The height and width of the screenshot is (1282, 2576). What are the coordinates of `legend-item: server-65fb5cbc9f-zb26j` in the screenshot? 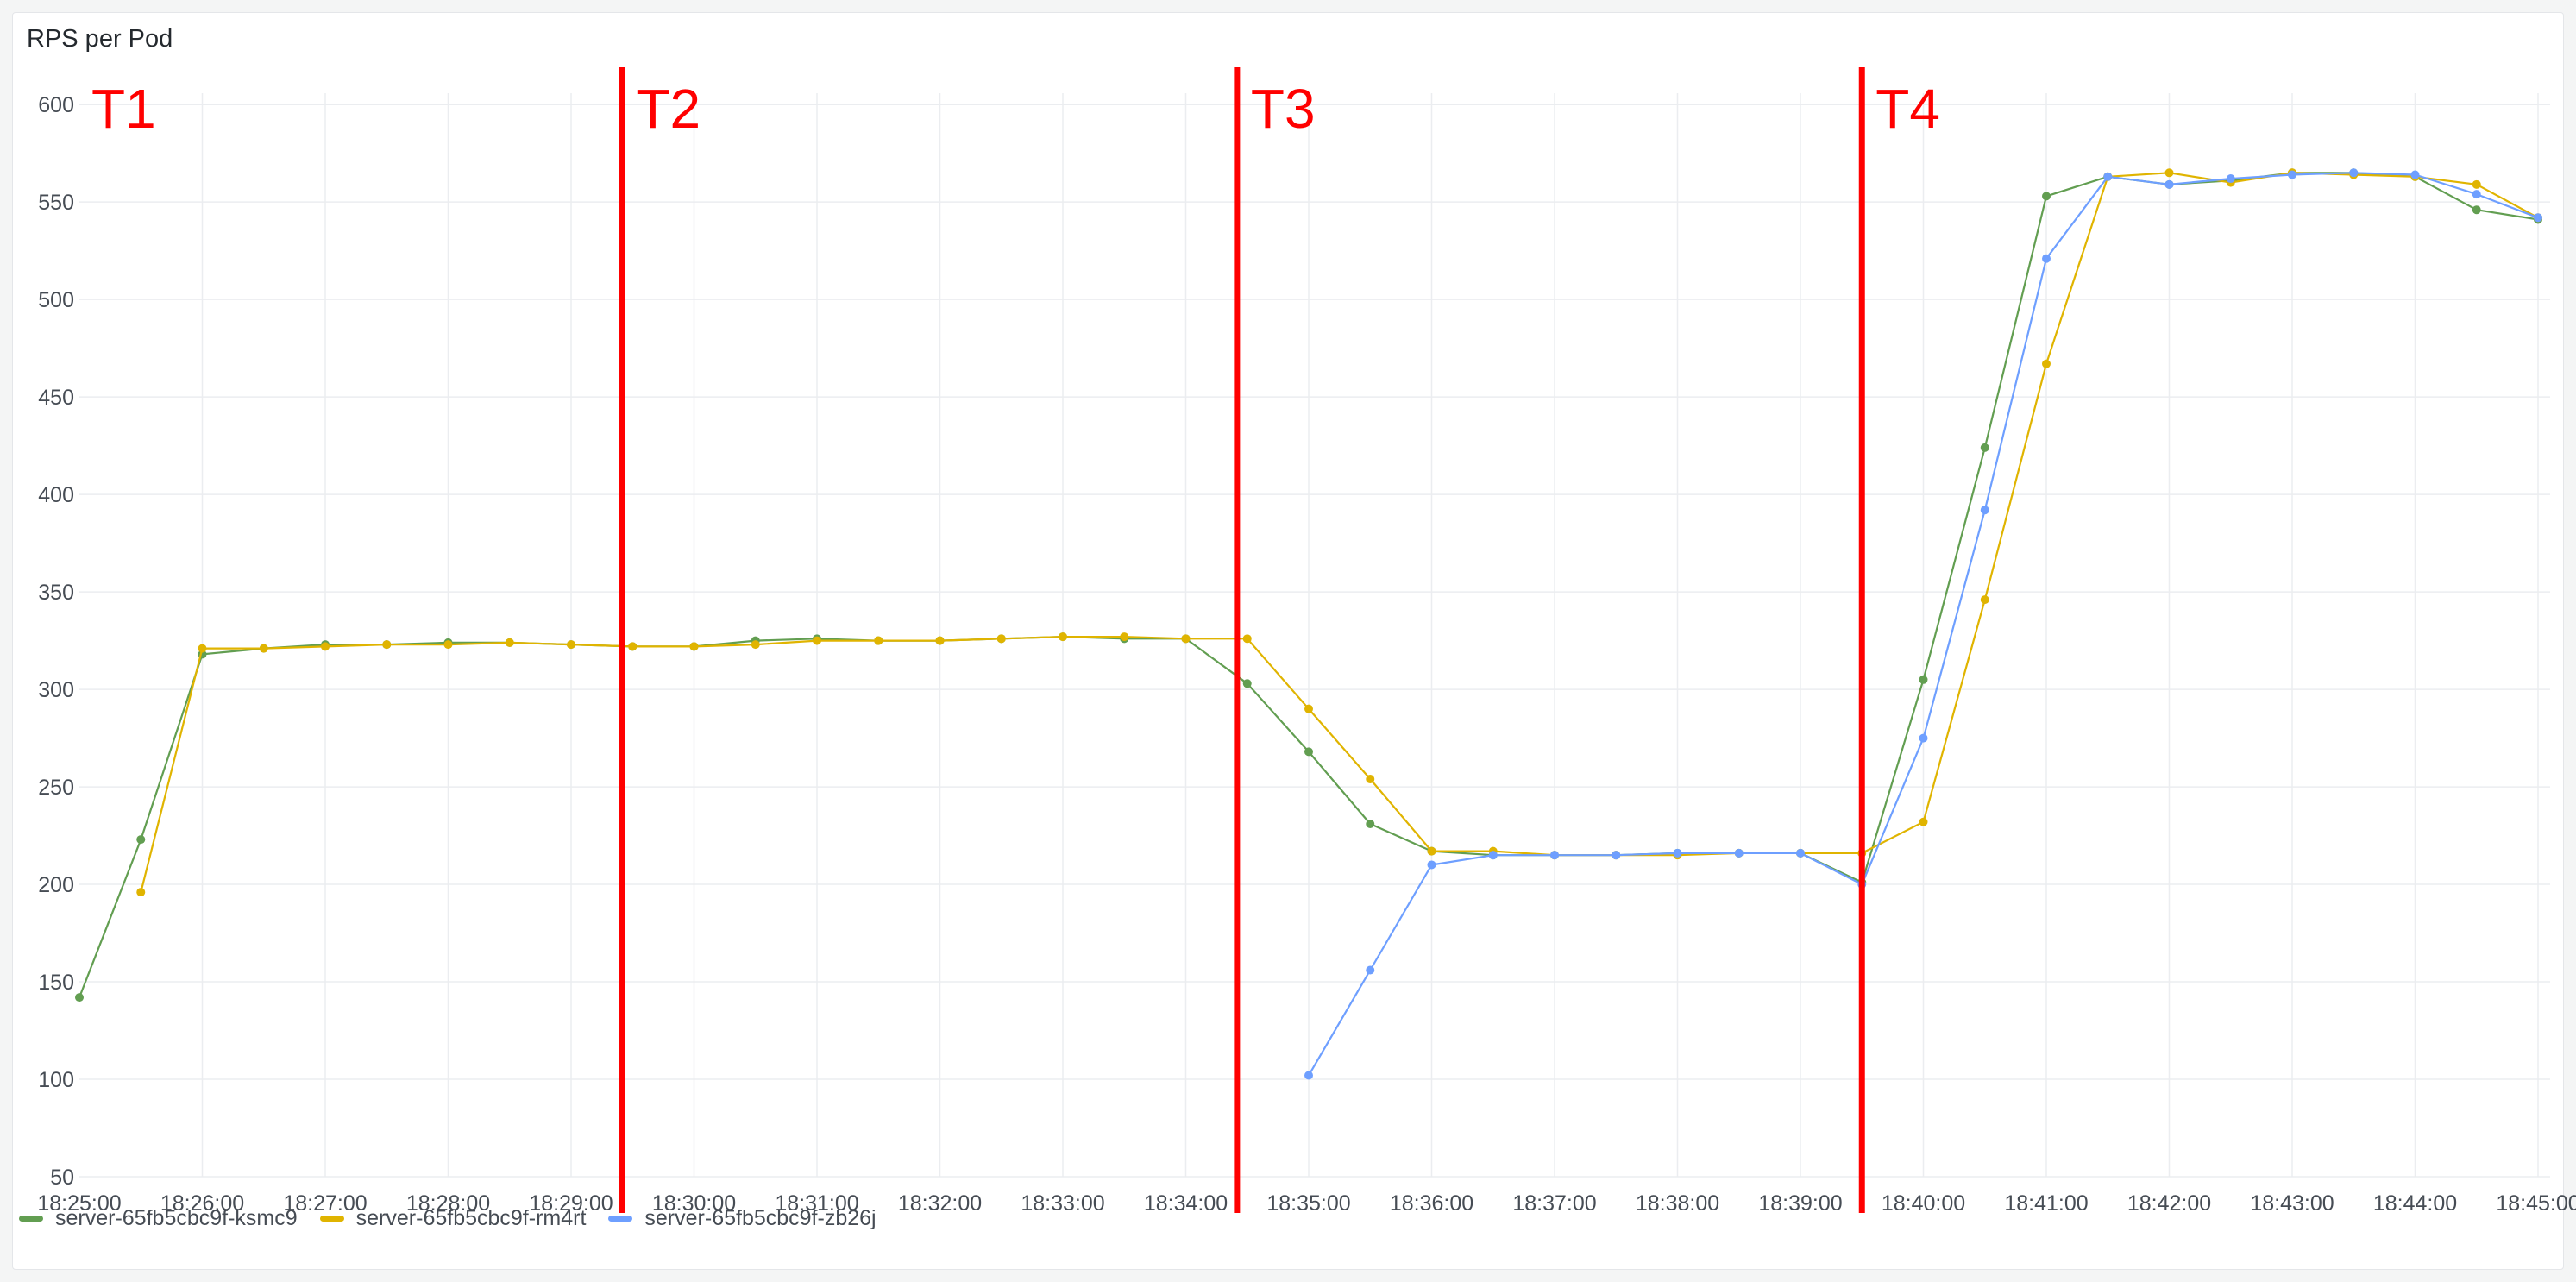 It's located at (742, 1218).